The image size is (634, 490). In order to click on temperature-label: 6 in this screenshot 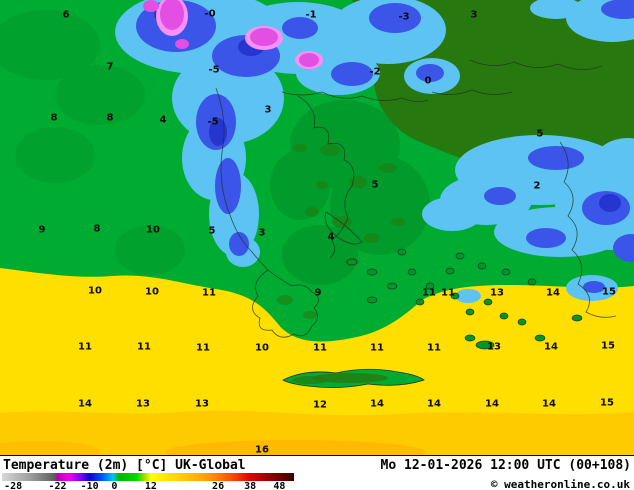, I will do `click(66, 15)`.